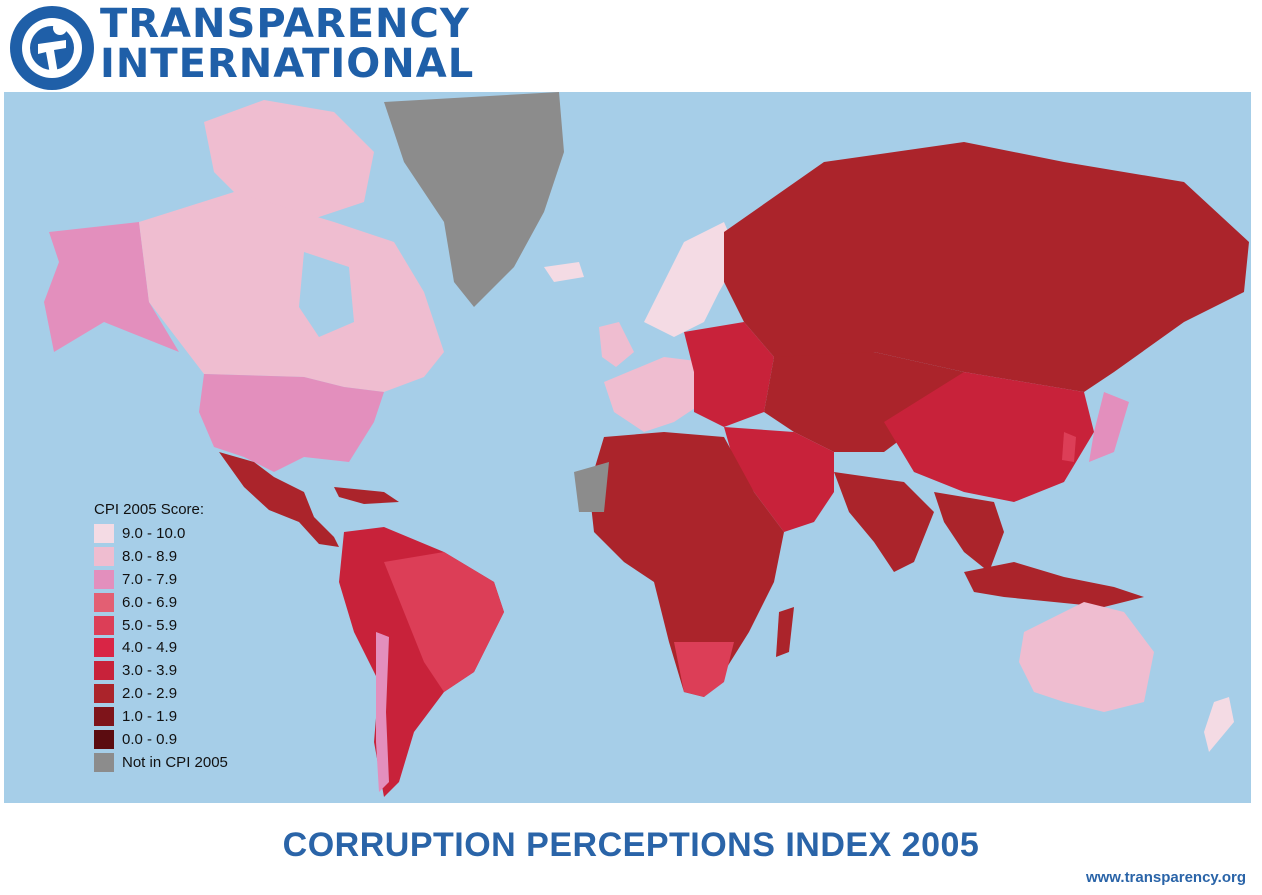 The height and width of the screenshot is (895, 1262). Describe the element at coordinates (150, 602) in the screenshot. I see `legend-label: 6.0 - 6.9` at that location.